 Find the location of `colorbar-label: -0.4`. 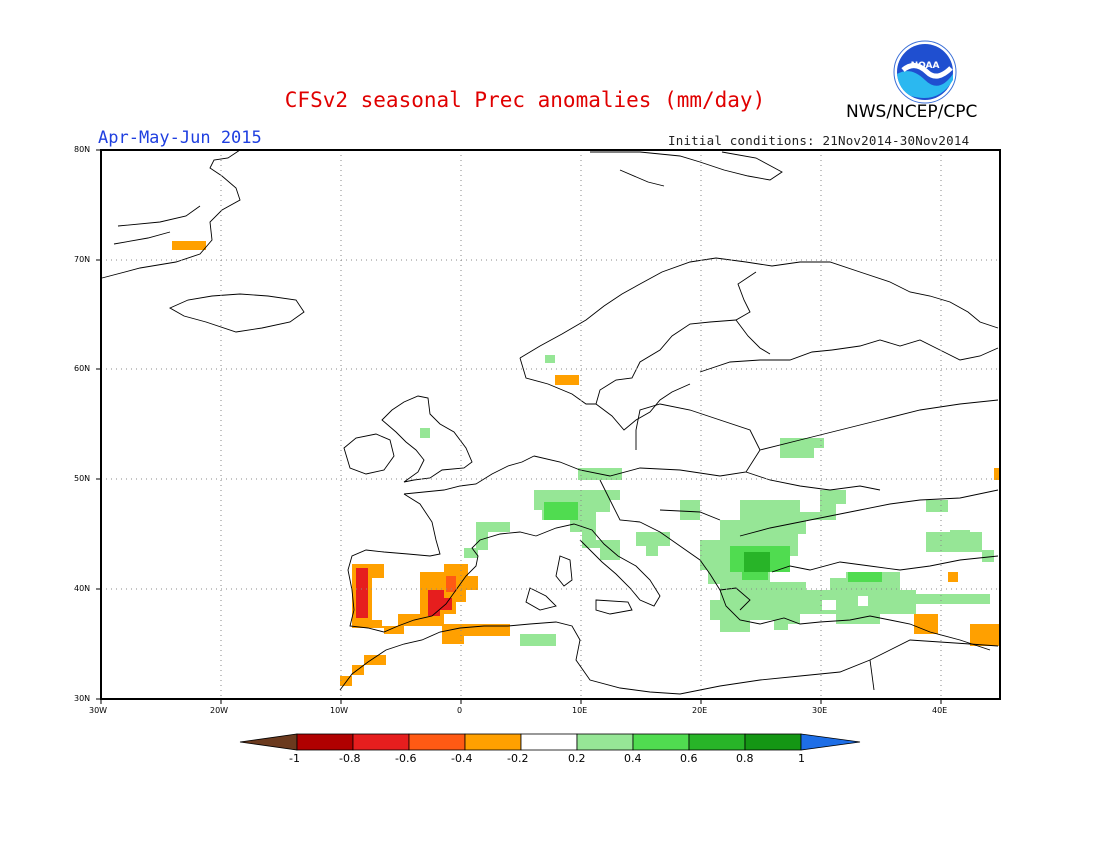

colorbar-label: -0.4 is located at coordinates (462, 758).